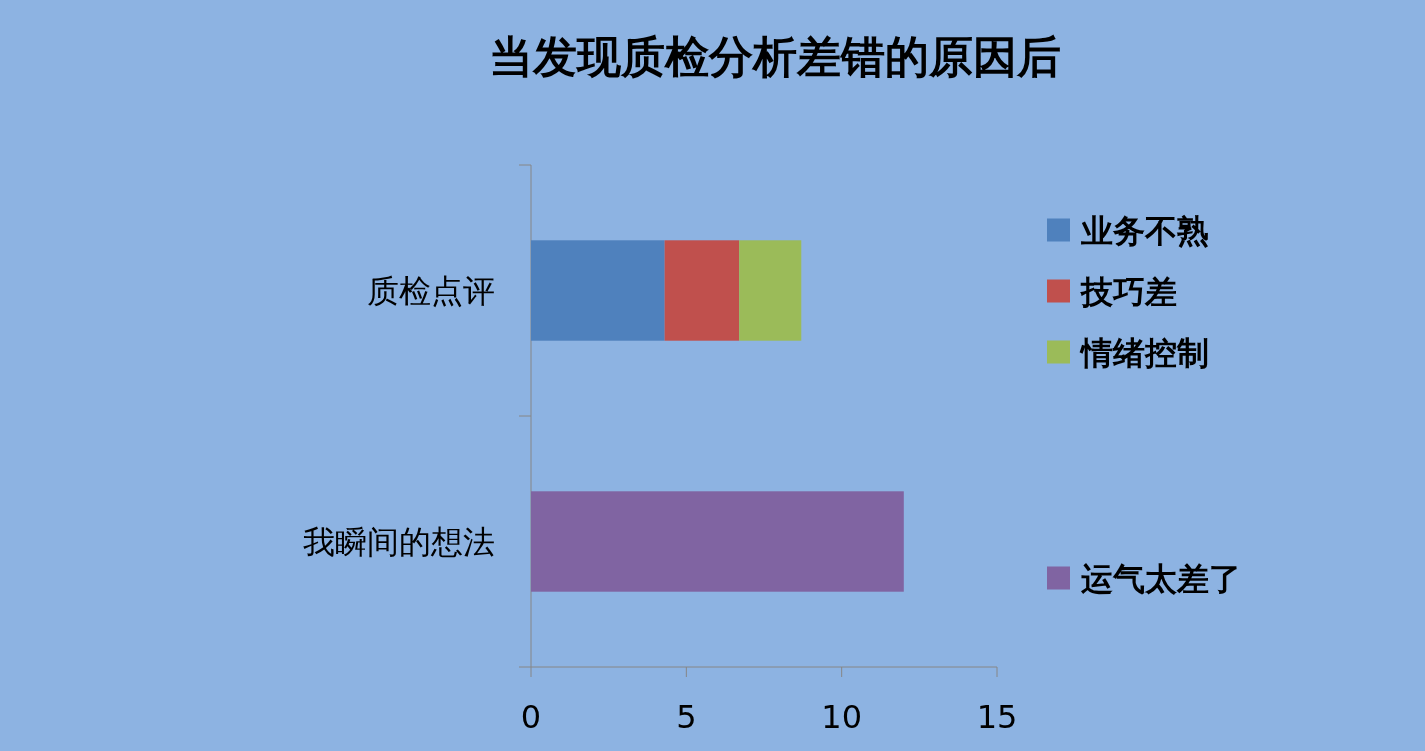  Describe the element at coordinates (842, 717) in the screenshot. I see `x-tick-label: 10` at that location.